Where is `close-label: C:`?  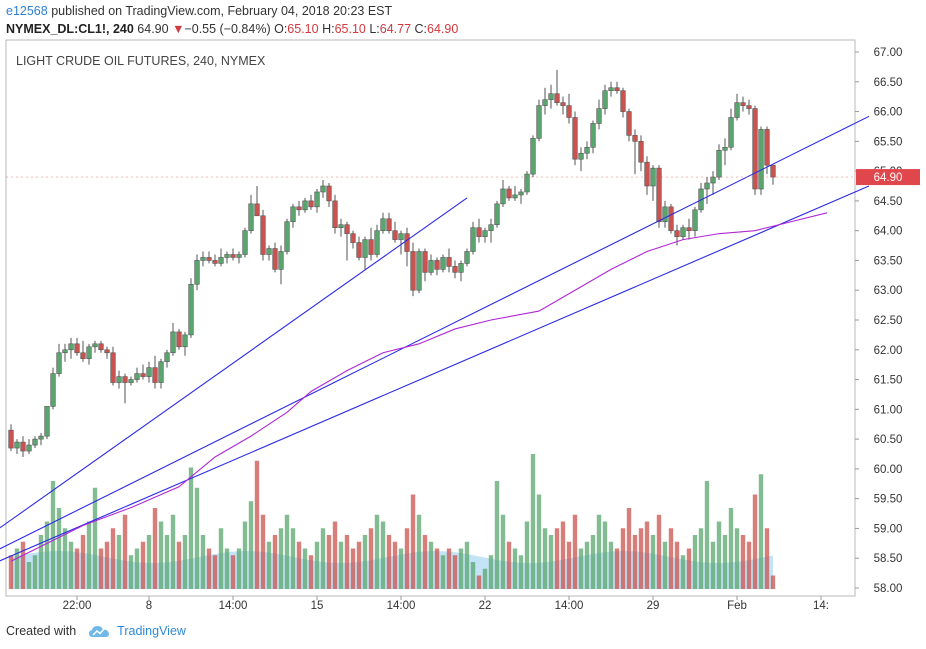
close-label: C: is located at coordinates (421, 29).